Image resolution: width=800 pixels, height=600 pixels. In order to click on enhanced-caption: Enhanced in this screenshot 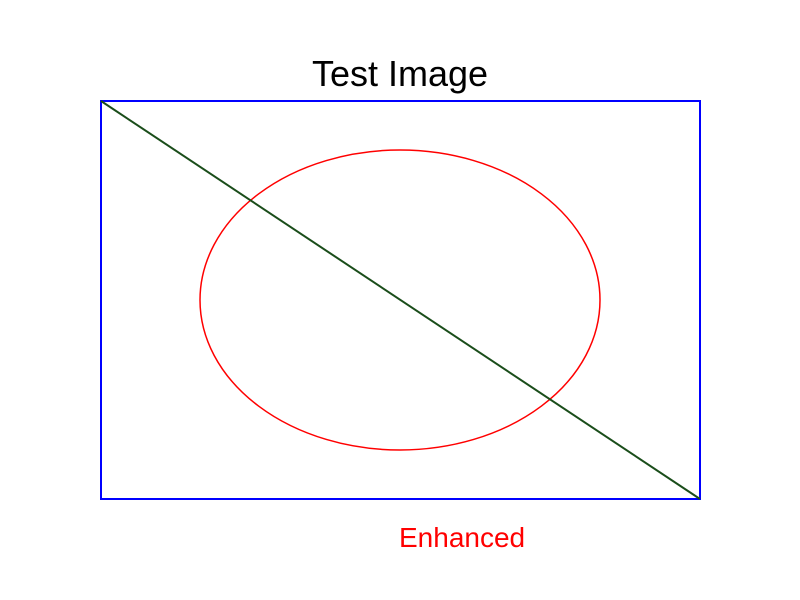, I will do `click(462, 537)`.